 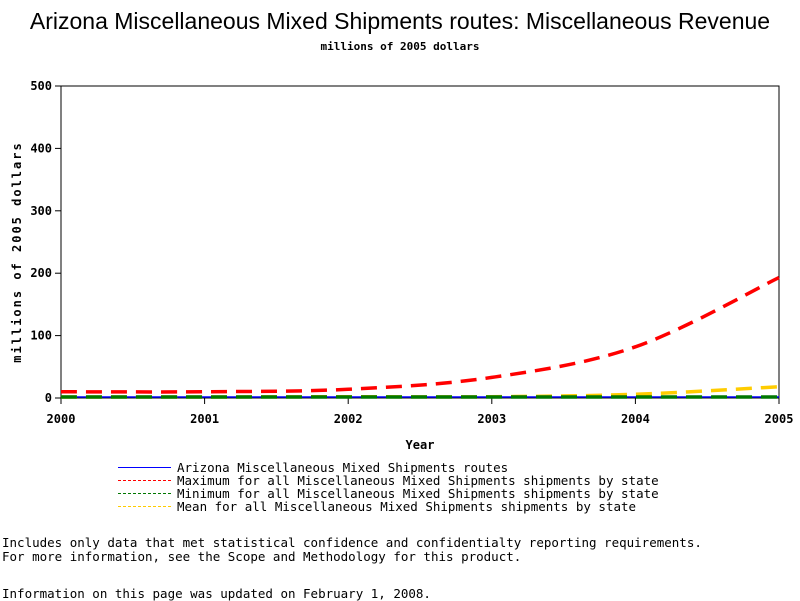 I want to click on y-tick-label: 0, so click(x=48, y=398).